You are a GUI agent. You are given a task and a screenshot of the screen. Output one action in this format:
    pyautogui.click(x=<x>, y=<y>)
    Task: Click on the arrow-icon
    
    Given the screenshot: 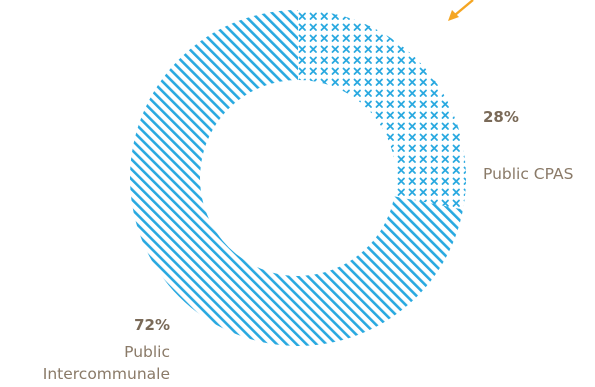 What is the action you would take?
    pyautogui.click(x=461, y=10)
    